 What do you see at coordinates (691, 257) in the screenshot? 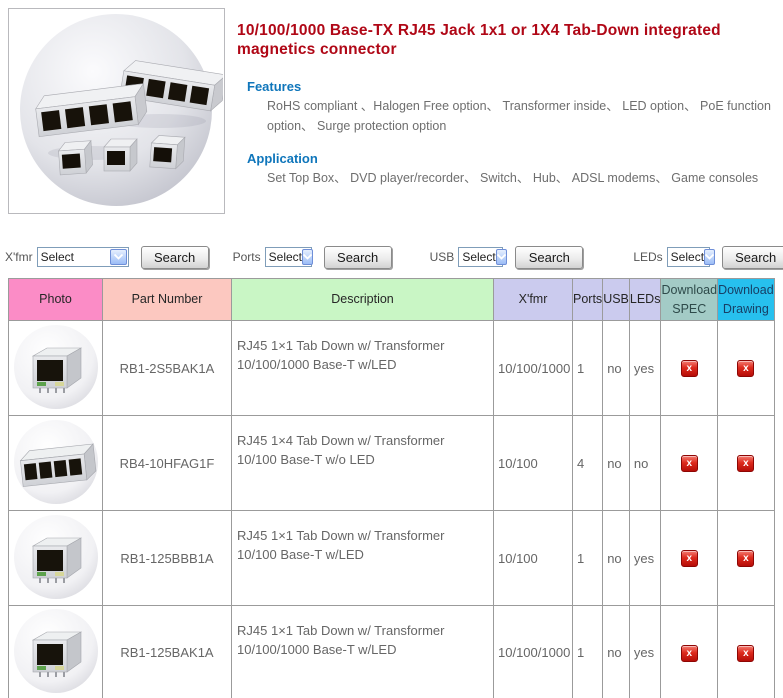
I see `filter-select-leds: Select` at bounding box center [691, 257].